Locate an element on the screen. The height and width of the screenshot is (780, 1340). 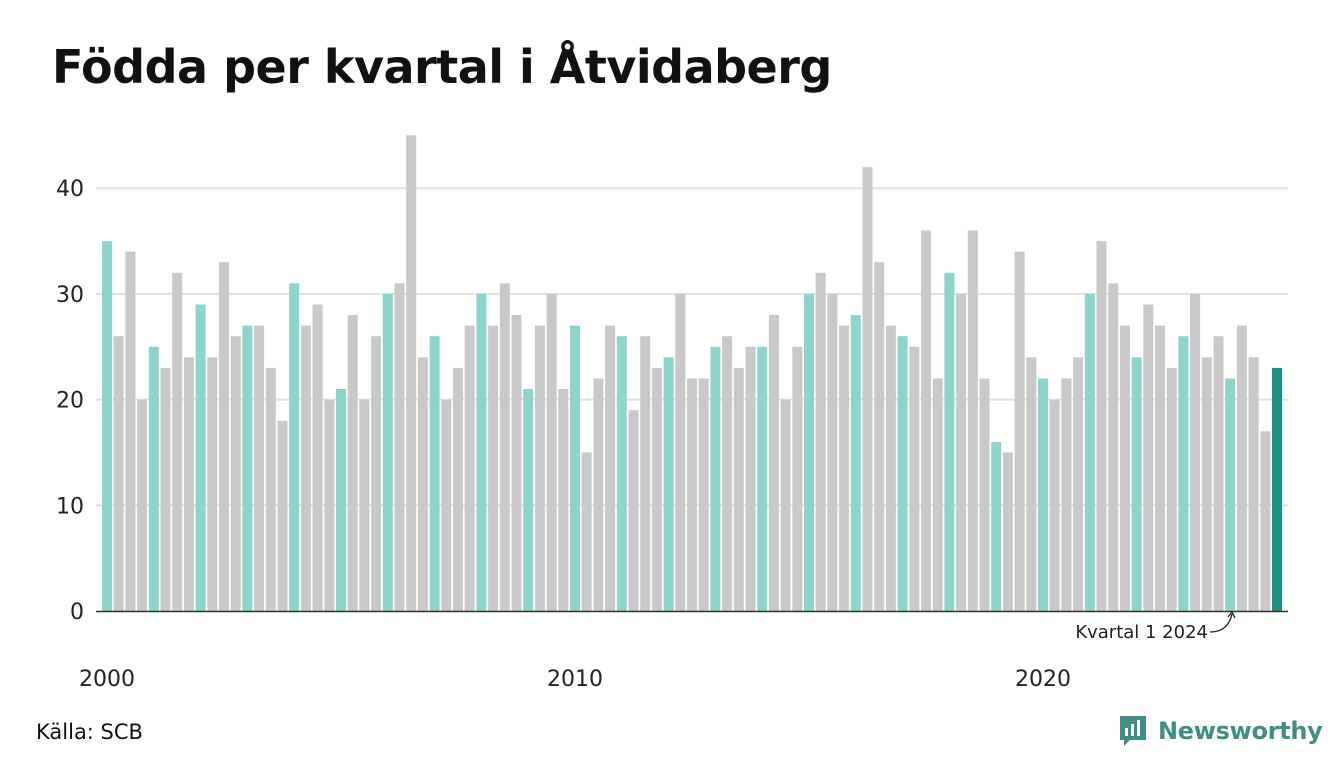
y-axis-ticks: 0 10 20 30 40 is located at coordinates (70, 401).